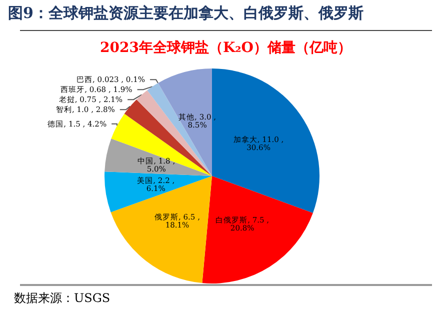  Describe the element at coordinates (62, 298) in the screenshot. I see `source-note: 数据来源：USGS` at that location.